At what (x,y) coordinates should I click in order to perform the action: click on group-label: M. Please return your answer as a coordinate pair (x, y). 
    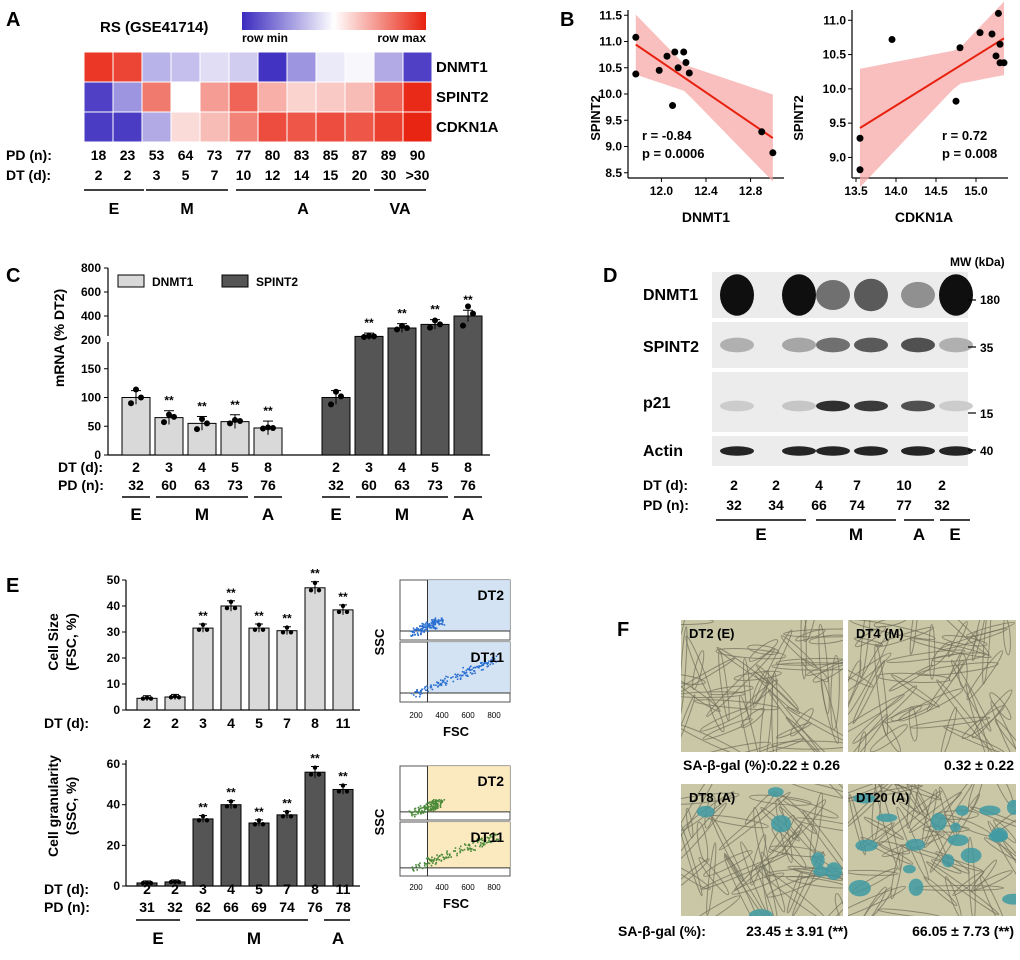
    Looking at the image, I should click on (402, 514).